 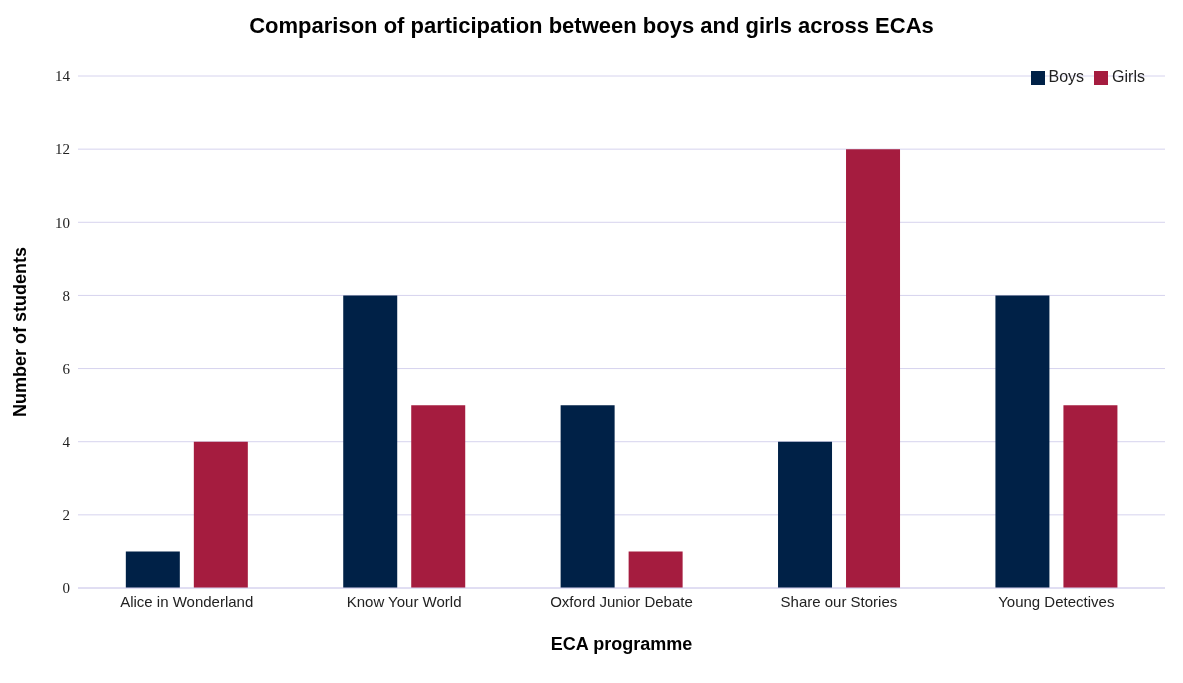 I want to click on x-tick-label: Know Your World, so click(x=404, y=601).